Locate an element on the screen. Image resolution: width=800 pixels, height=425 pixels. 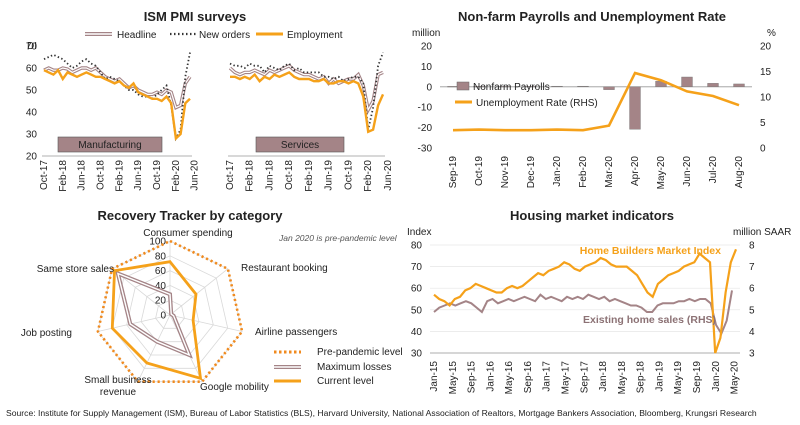
ism-ytick: 30 is located at coordinates (32, 135).